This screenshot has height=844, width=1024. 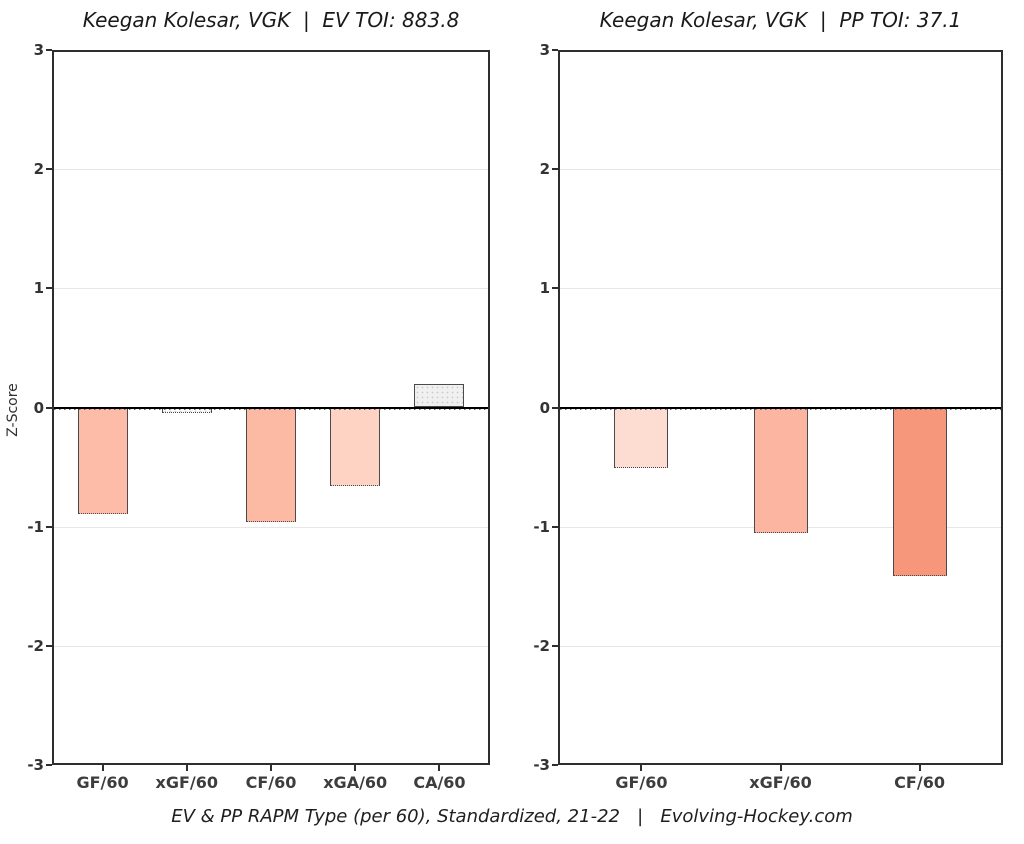 What do you see at coordinates (780, 20) in the screenshot?
I see `chart-title-pp: Keegan Kolesar, VGK | PP TOI: 37.1` at bounding box center [780, 20].